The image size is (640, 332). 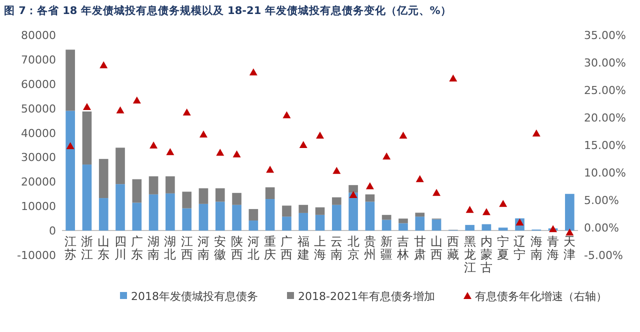 I want to click on x-tick-label: 青海, so click(x=553, y=248).